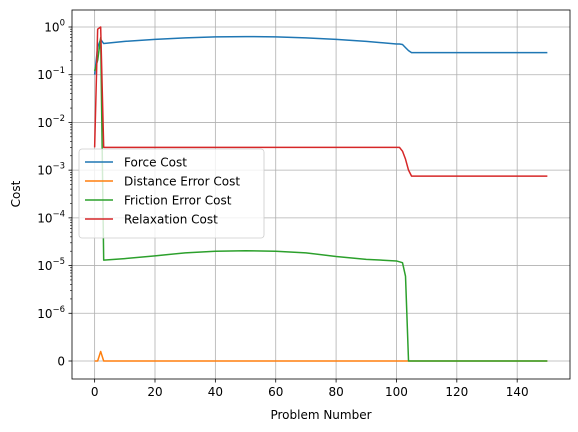 The height and width of the screenshot is (432, 578). What do you see at coordinates (51, 170) in the screenshot?
I see `y-tick-label: 10⁻³` at bounding box center [51, 170].